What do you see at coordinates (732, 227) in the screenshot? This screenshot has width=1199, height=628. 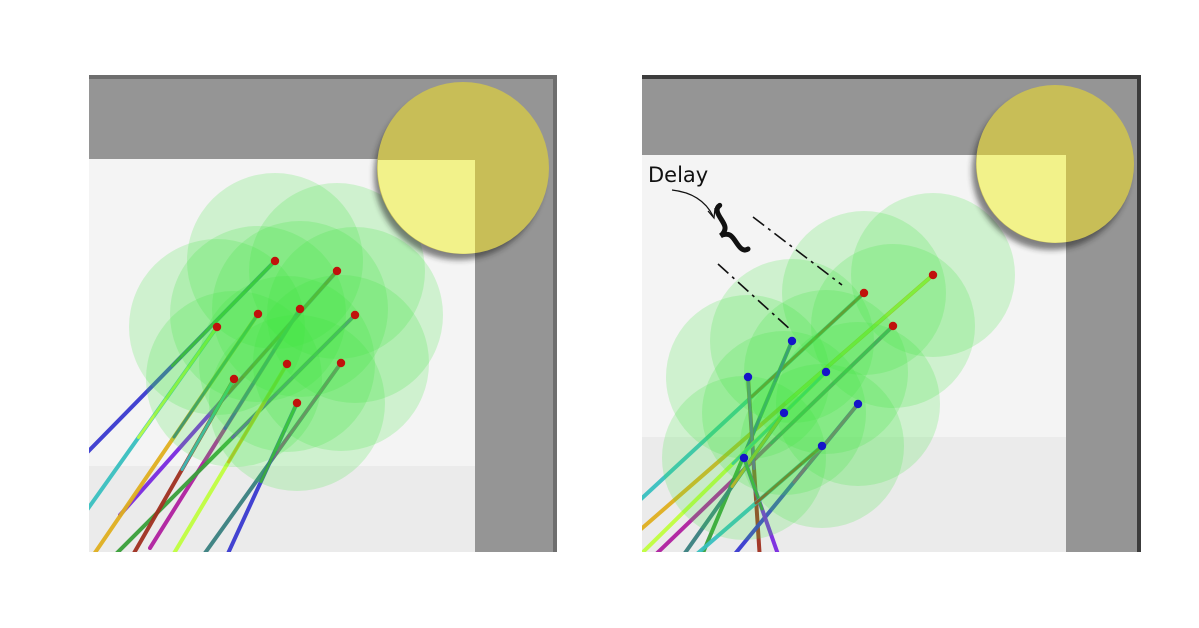 I see `curly-brace-icon` at bounding box center [732, 227].